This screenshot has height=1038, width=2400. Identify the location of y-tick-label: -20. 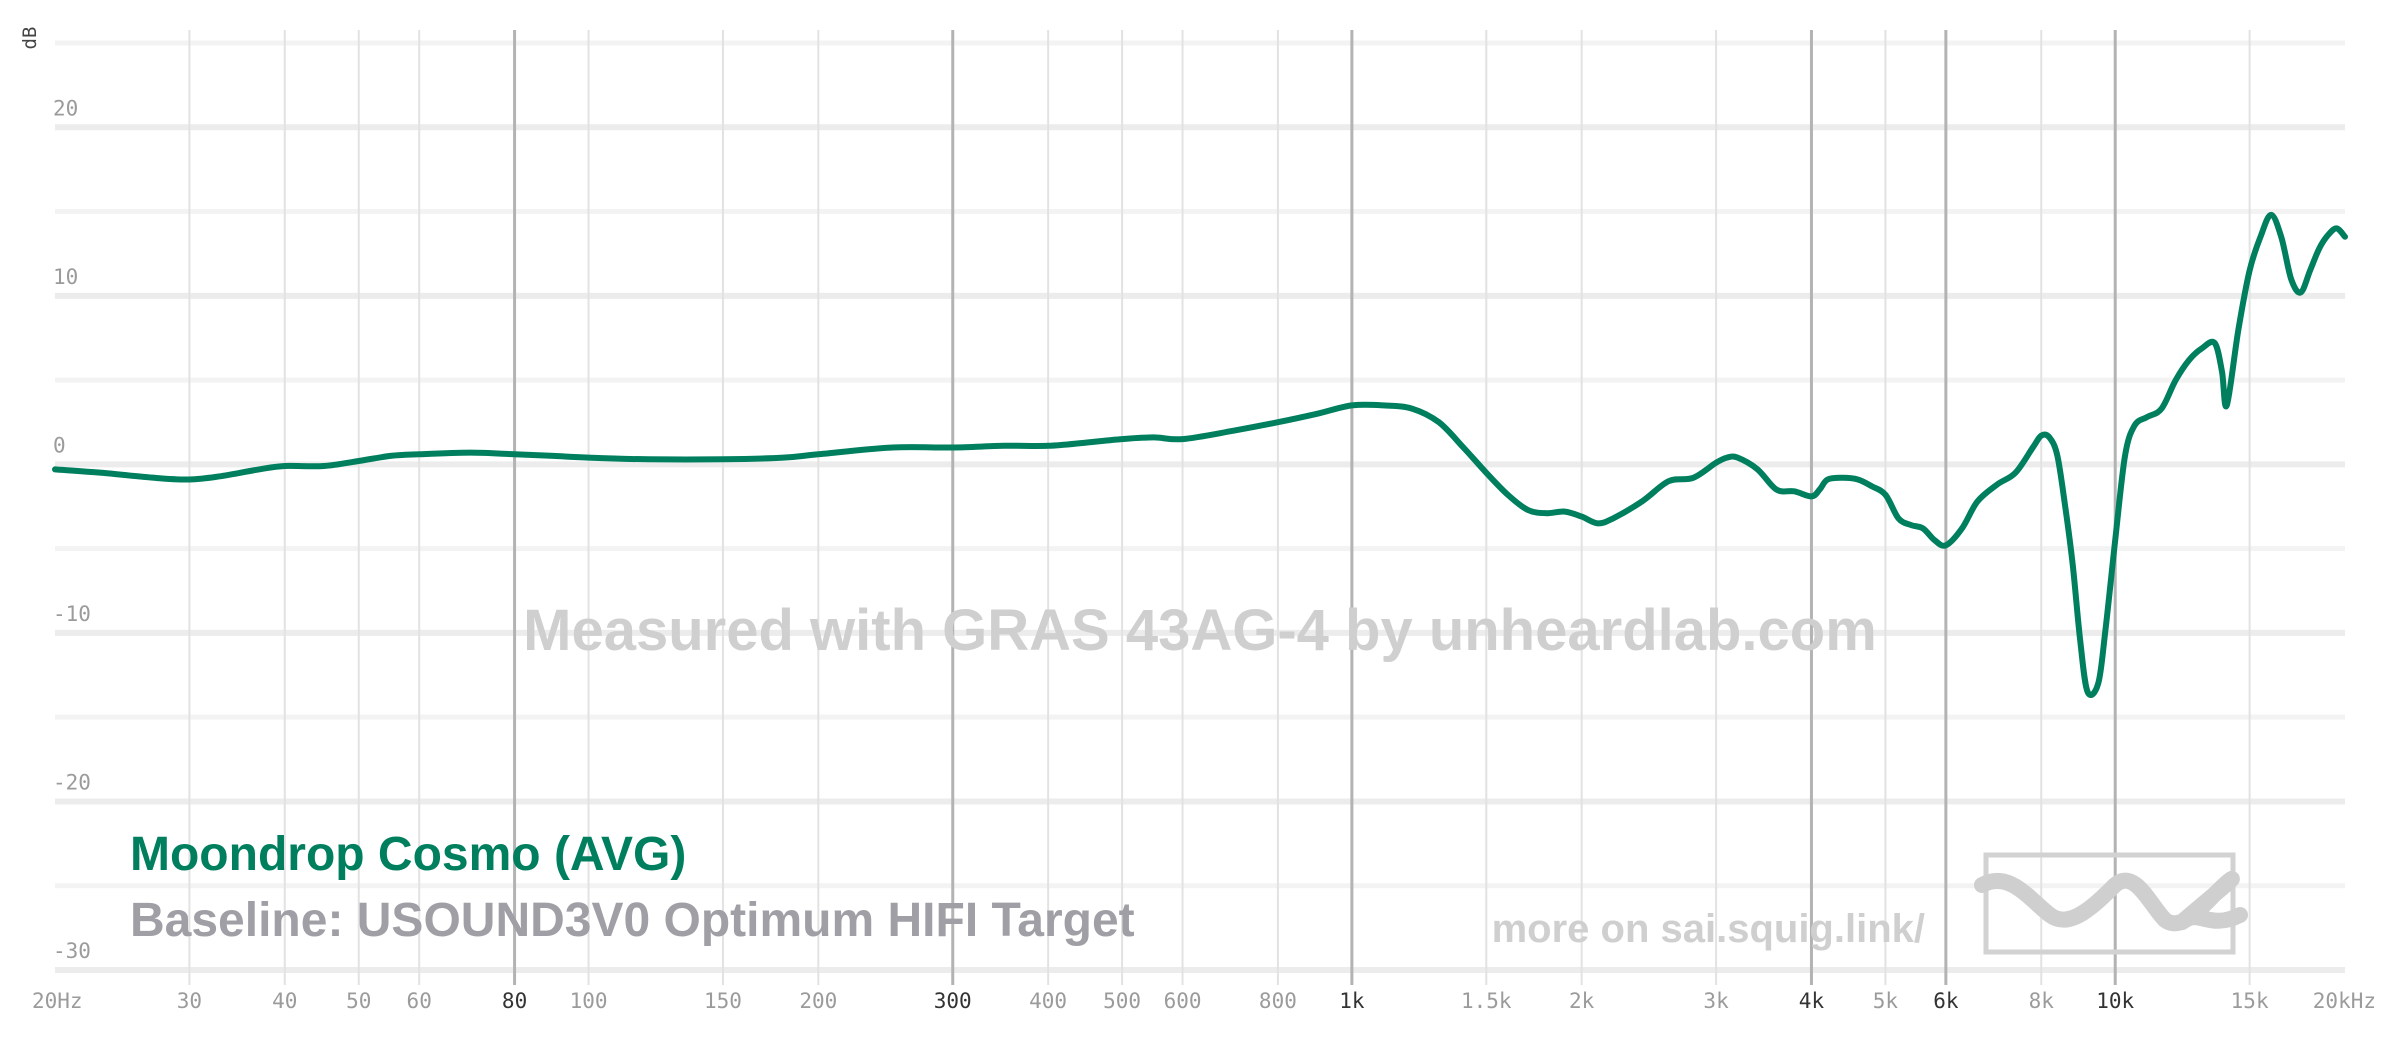
(72, 782).